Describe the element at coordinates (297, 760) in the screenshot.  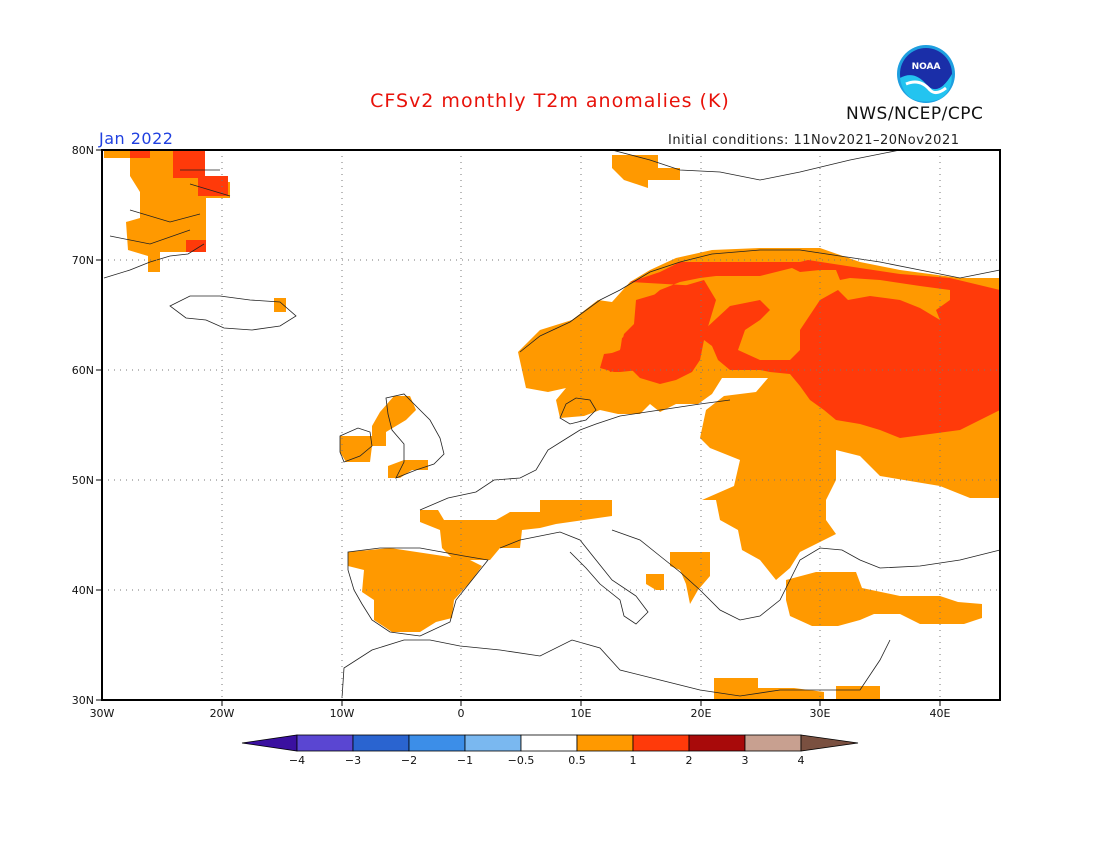
I see `cb-label-m4: −4` at that location.